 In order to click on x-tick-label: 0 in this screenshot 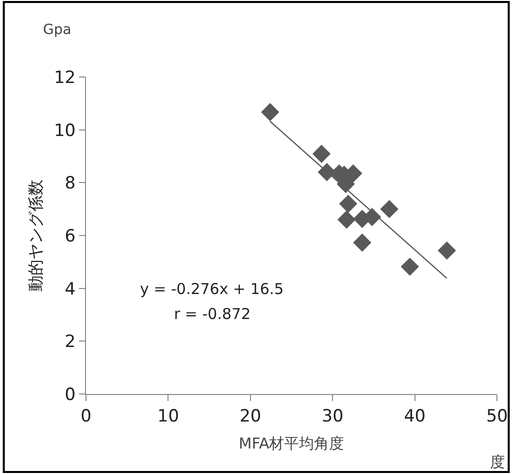, I will do `click(86, 416)`.